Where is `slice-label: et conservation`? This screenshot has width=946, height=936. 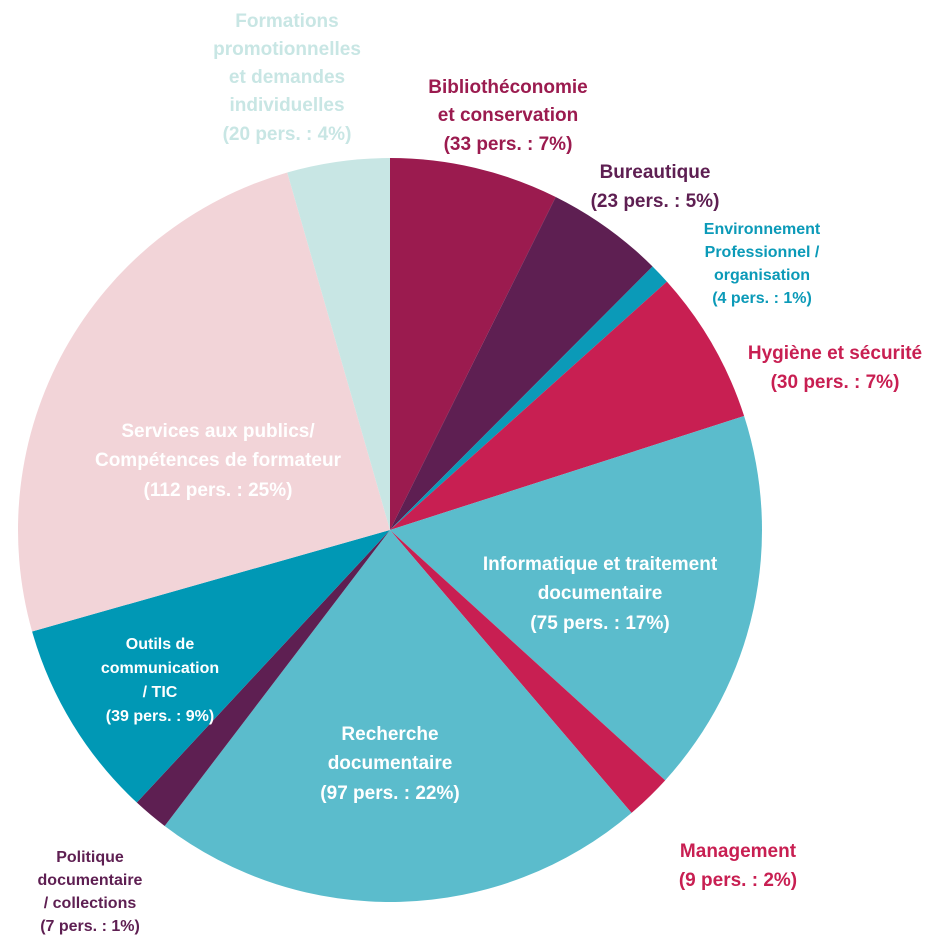
slice-label: et conservation is located at coordinates (508, 115).